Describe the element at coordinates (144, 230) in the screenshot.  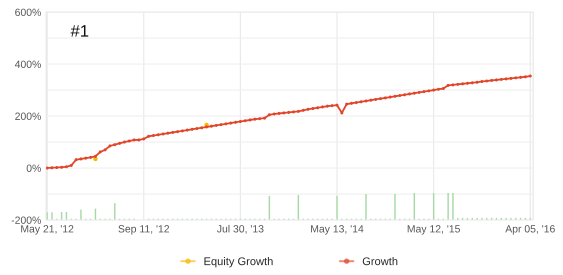
I see `x-tick-label: Sep 11, '12` at that location.